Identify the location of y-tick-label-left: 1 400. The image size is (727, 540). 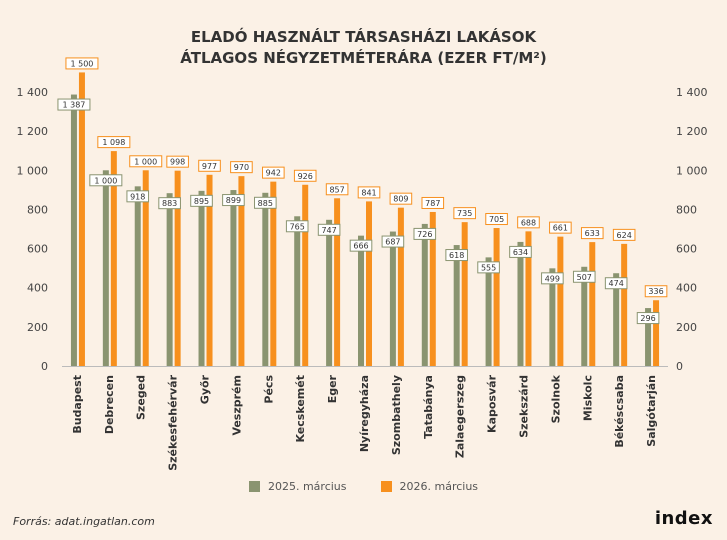
(33, 92).